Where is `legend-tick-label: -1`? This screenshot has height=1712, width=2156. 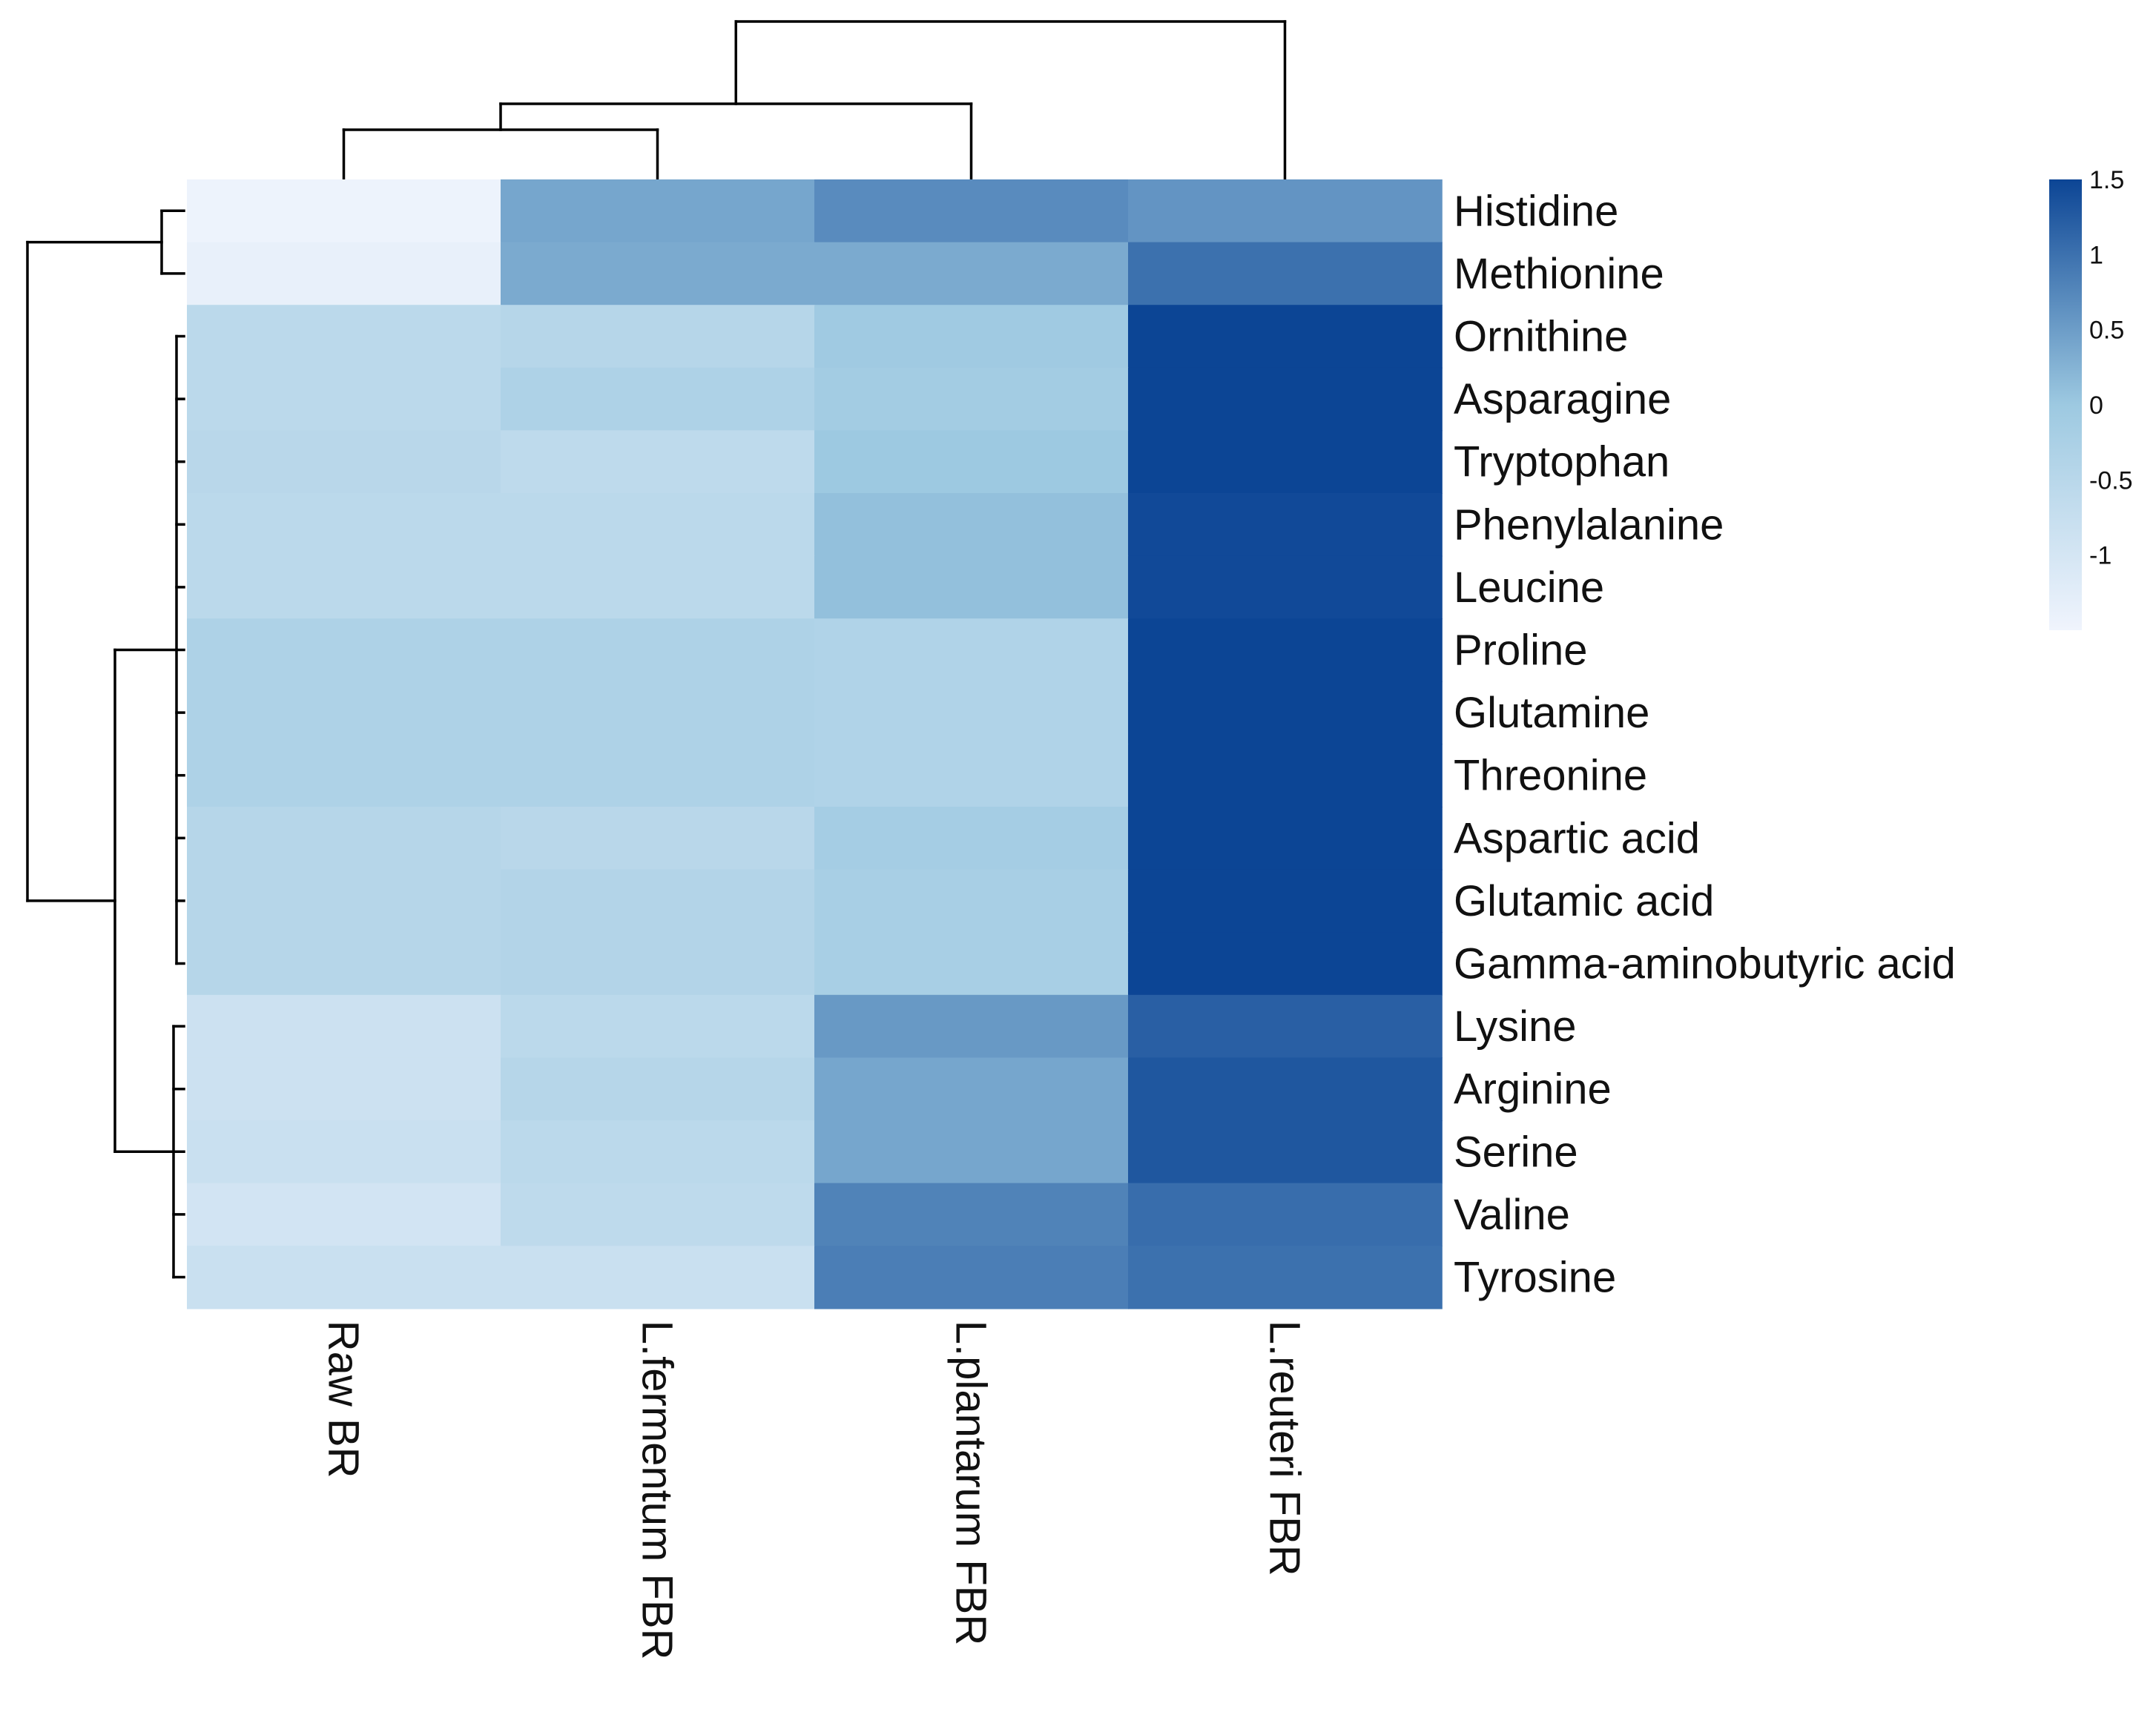 legend-tick-label: -1 is located at coordinates (2100, 556).